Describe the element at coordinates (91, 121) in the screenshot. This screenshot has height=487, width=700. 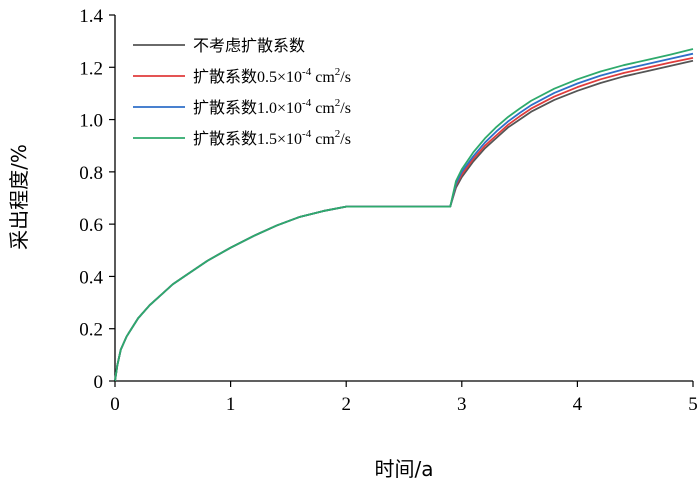
I see `y-tick-label: 1.0` at that location.